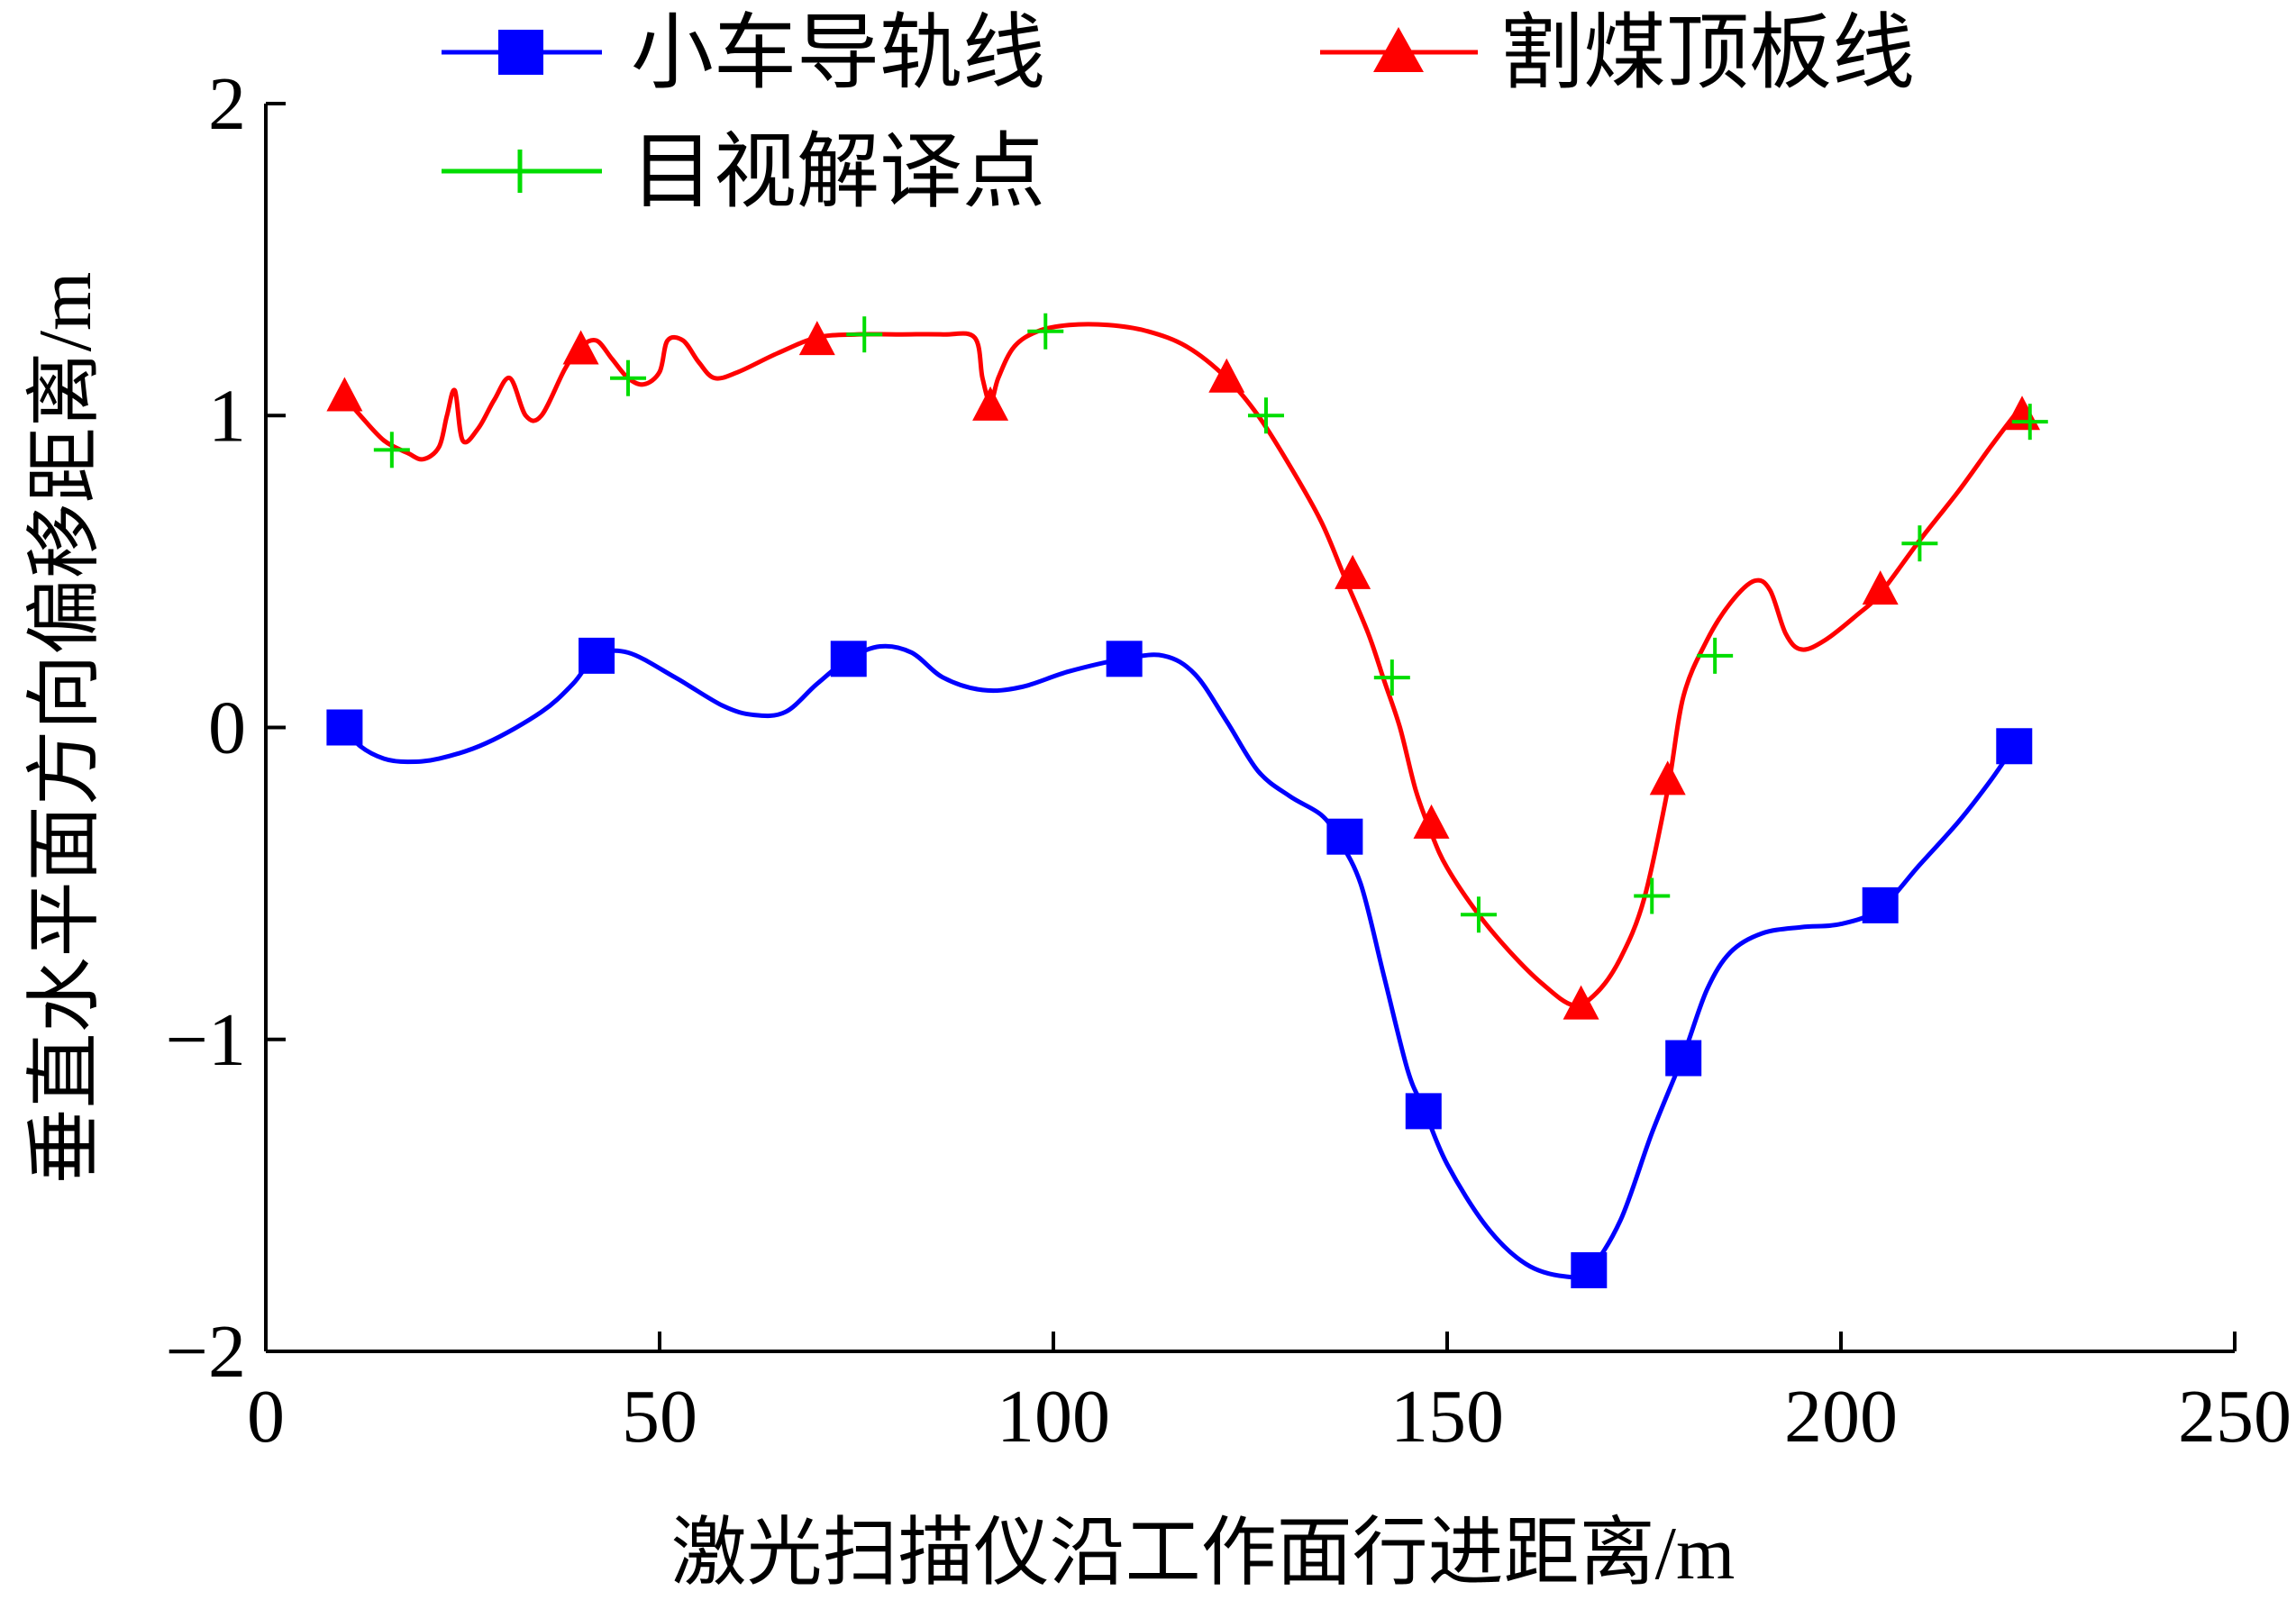 Image resolution: width=2296 pixels, height=1600 pixels. I want to click on x-tick-label: 200, so click(1841, 1417).